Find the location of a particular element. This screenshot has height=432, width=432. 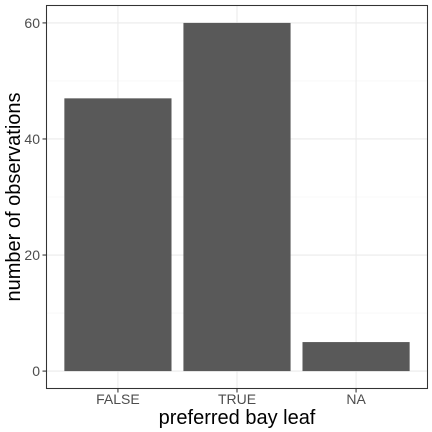

y-tick-label: 40 is located at coordinates (32, 139).